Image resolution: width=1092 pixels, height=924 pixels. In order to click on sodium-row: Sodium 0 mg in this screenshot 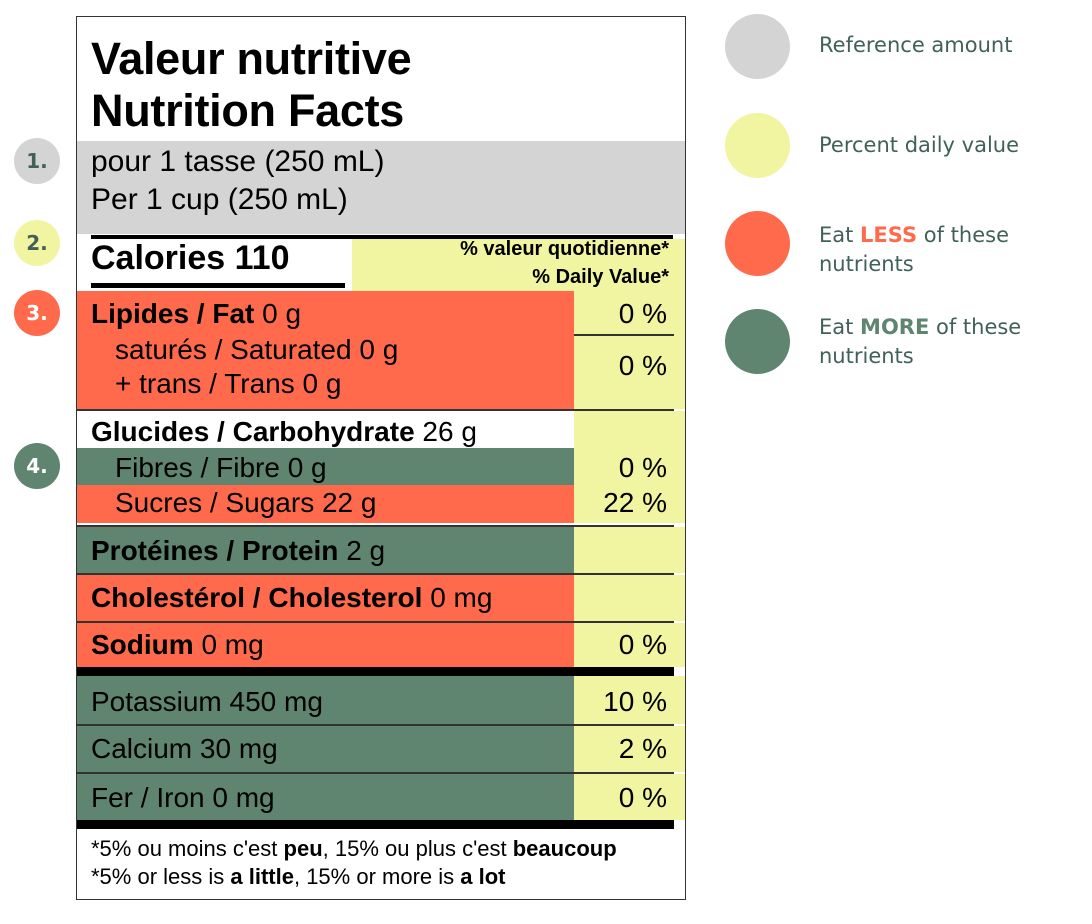, I will do `click(177, 645)`.